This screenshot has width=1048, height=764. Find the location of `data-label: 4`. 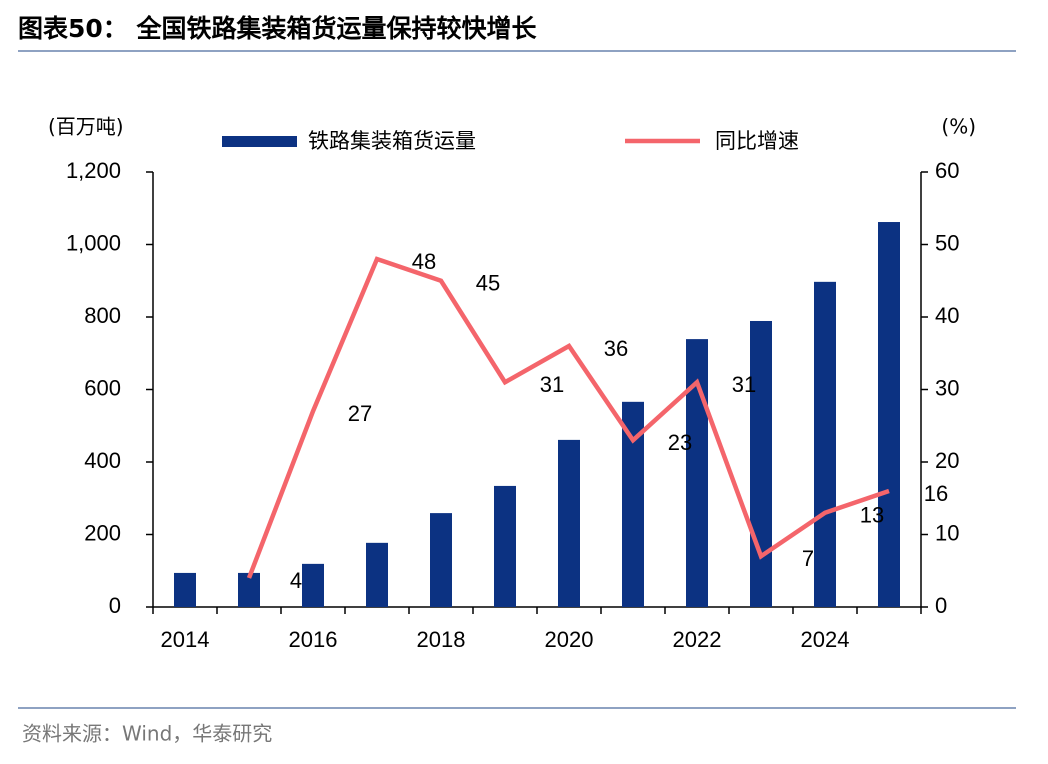

data-label: 4 is located at coordinates (296, 580).